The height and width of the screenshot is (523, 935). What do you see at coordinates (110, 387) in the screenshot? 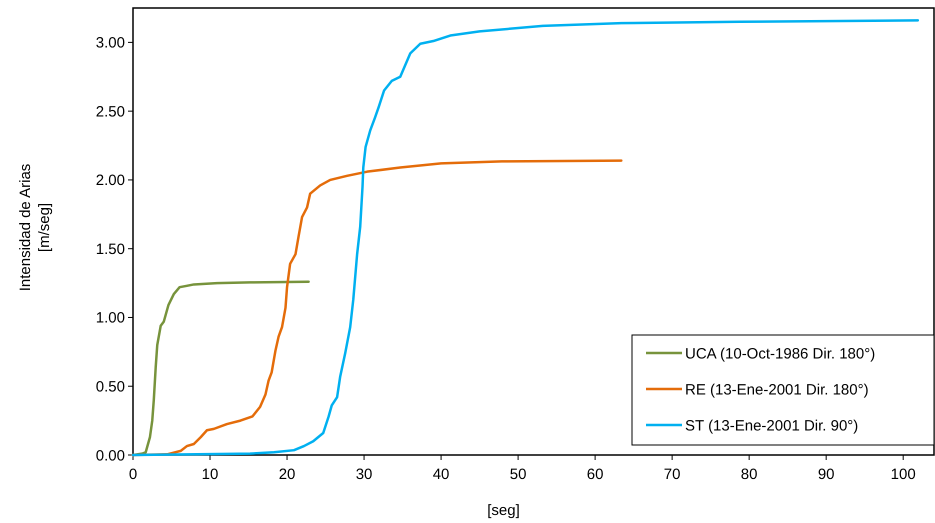
I see `y-tick-label: 0.50` at bounding box center [110, 387].